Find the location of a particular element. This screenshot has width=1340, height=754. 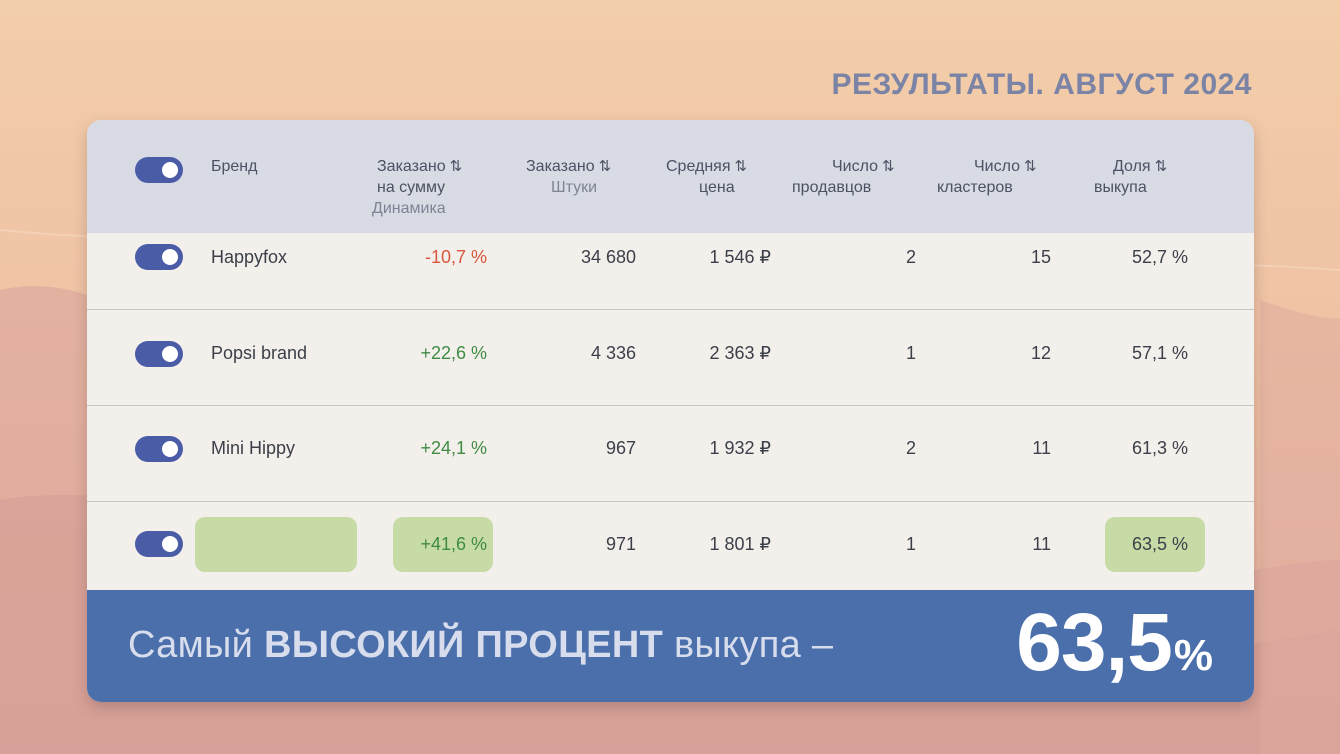

header-buyout-share: Доля ⇅ выкупа is located at coordinates (1131, 177).